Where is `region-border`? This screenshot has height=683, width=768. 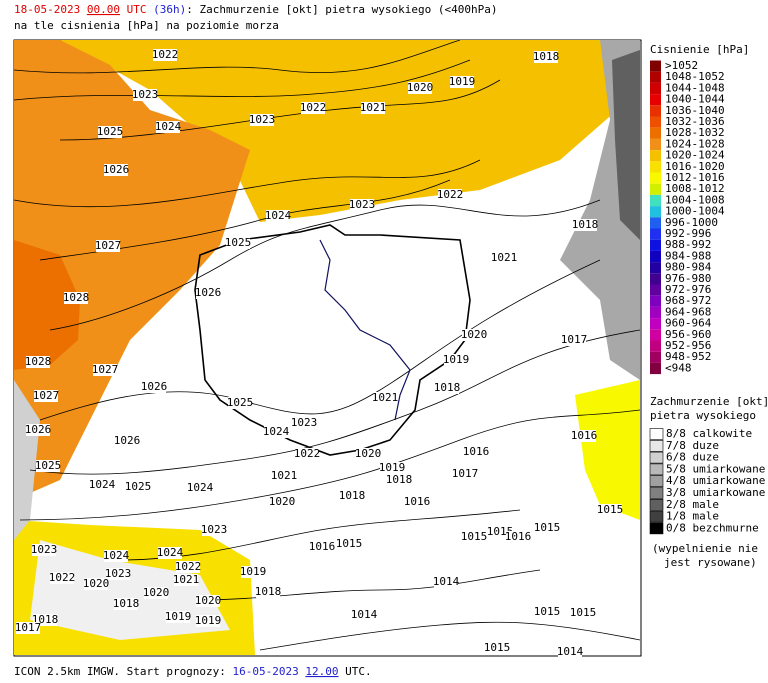
region-border is located at coordinates (365, 330).